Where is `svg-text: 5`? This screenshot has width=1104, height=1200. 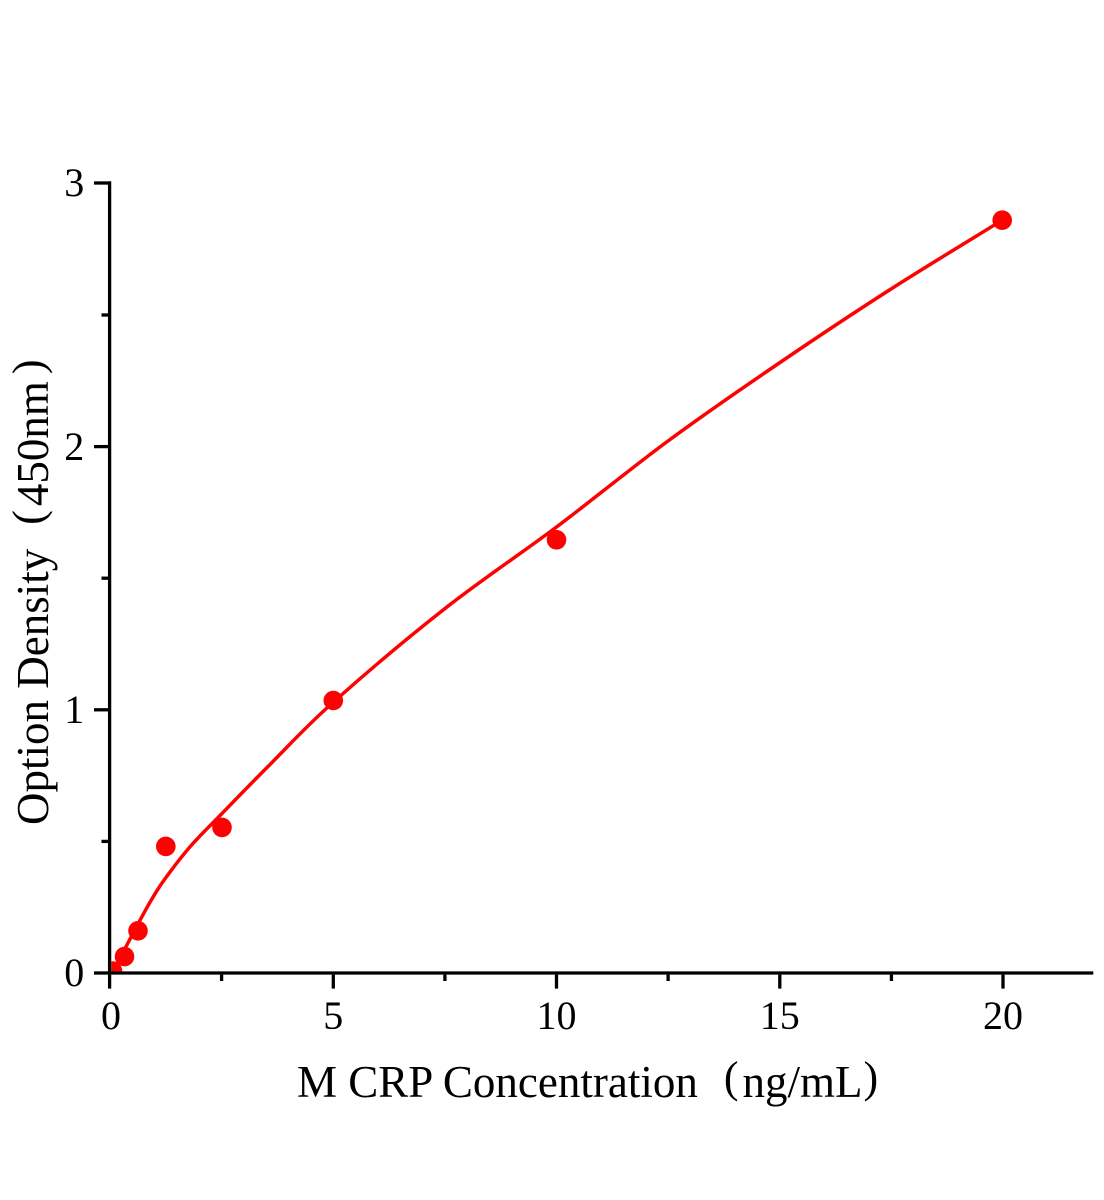
svg-text: 5 is located at coordinates (333, 1015).